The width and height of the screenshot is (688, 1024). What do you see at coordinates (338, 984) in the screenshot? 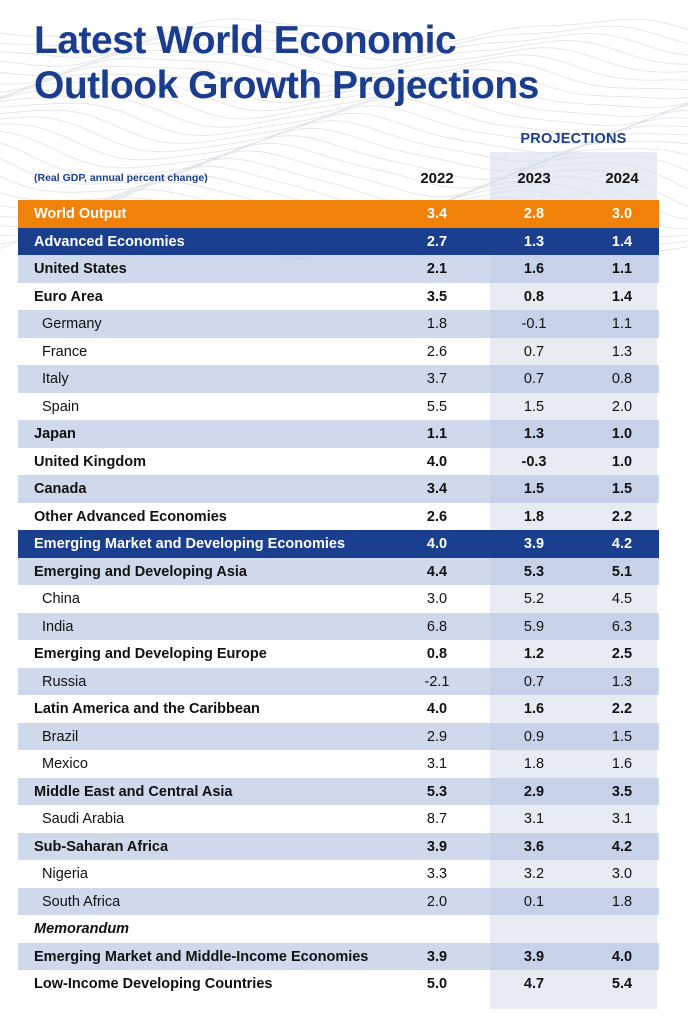
I see `table-row: Low-Income Developing Countries 5.0 4.7 5.4` at bounding box center [338, 984].